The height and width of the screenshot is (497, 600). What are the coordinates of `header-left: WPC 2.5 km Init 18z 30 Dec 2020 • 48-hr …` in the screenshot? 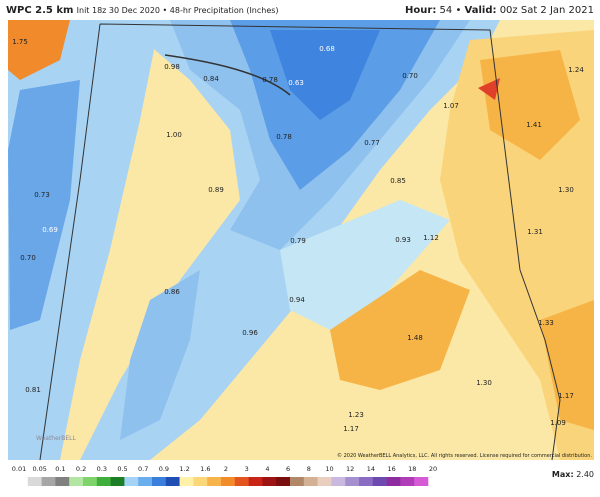 It's located at (142, 10).